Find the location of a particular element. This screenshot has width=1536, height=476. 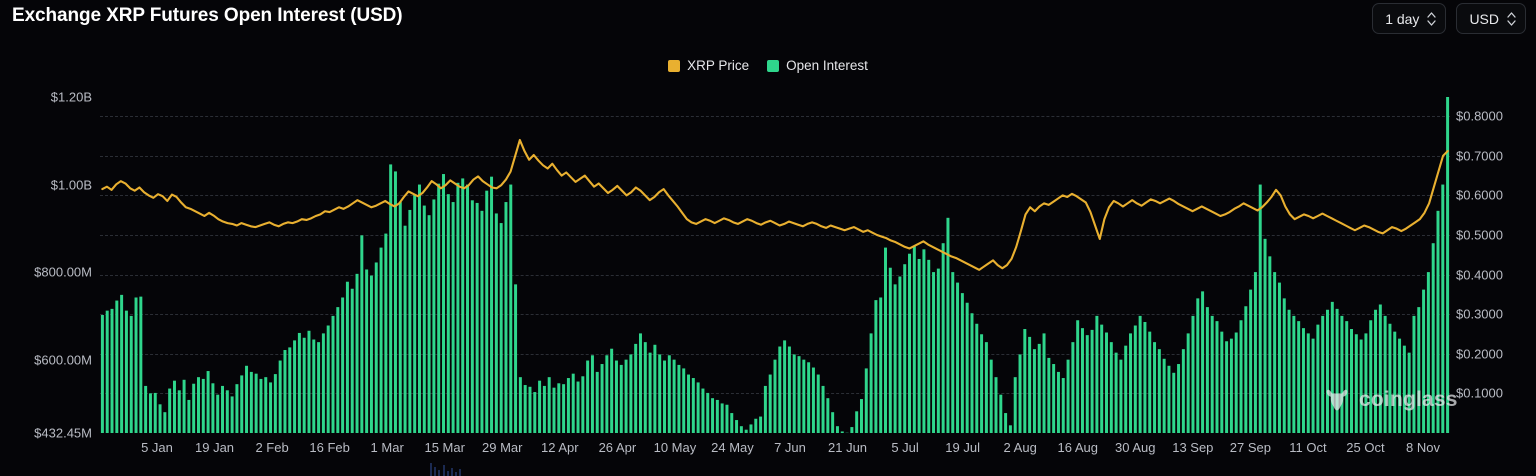

x-axis-tick: 19 Jan is located at coordinates (215, 447).